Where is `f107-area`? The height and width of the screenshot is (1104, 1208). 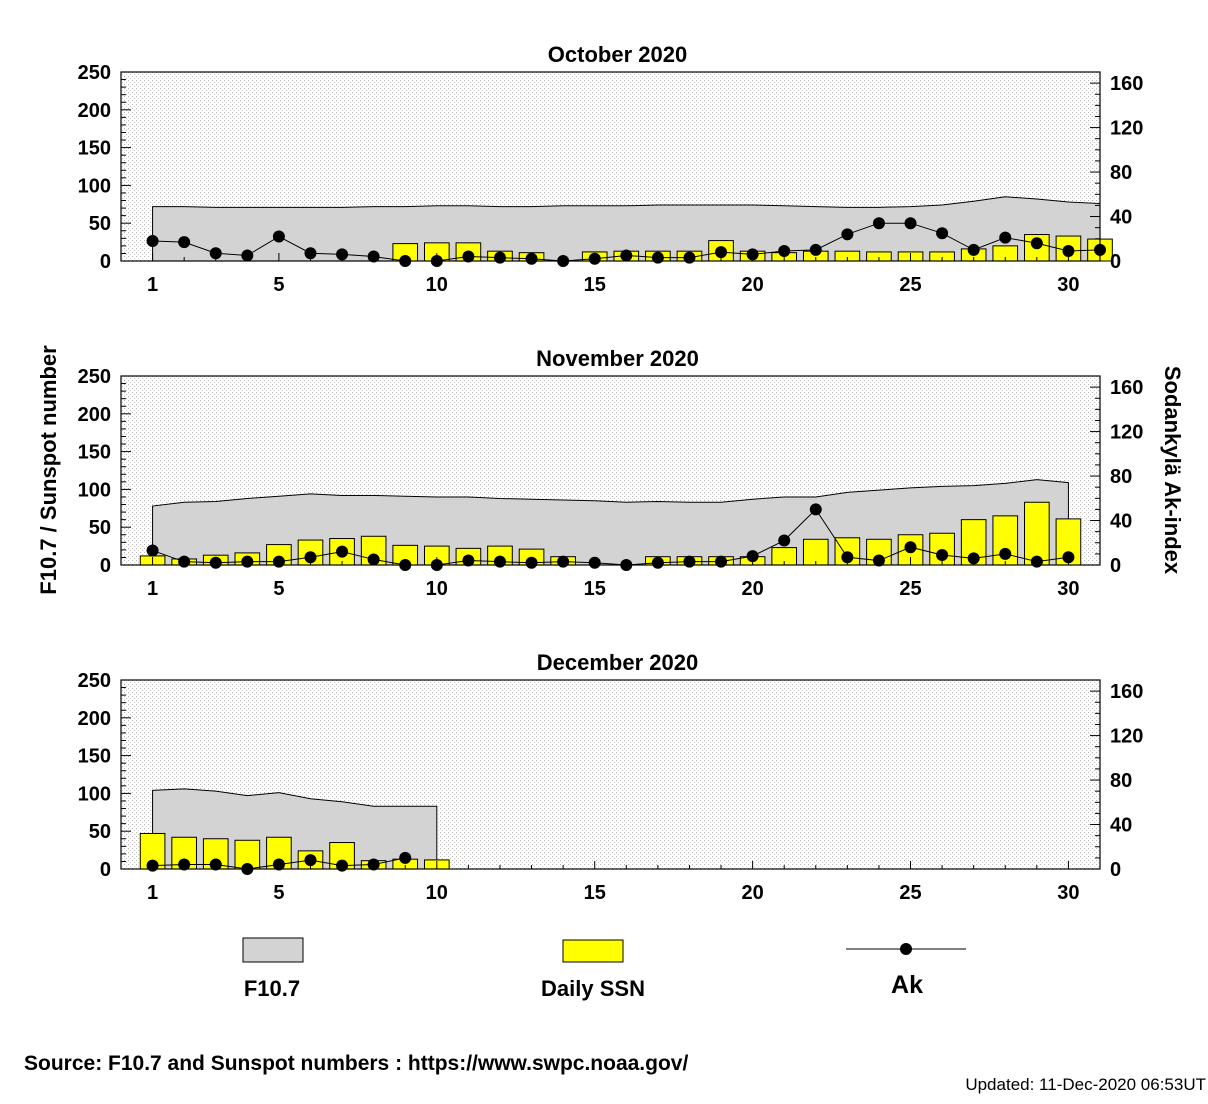 f107-area is located at coordinates (626, 229).